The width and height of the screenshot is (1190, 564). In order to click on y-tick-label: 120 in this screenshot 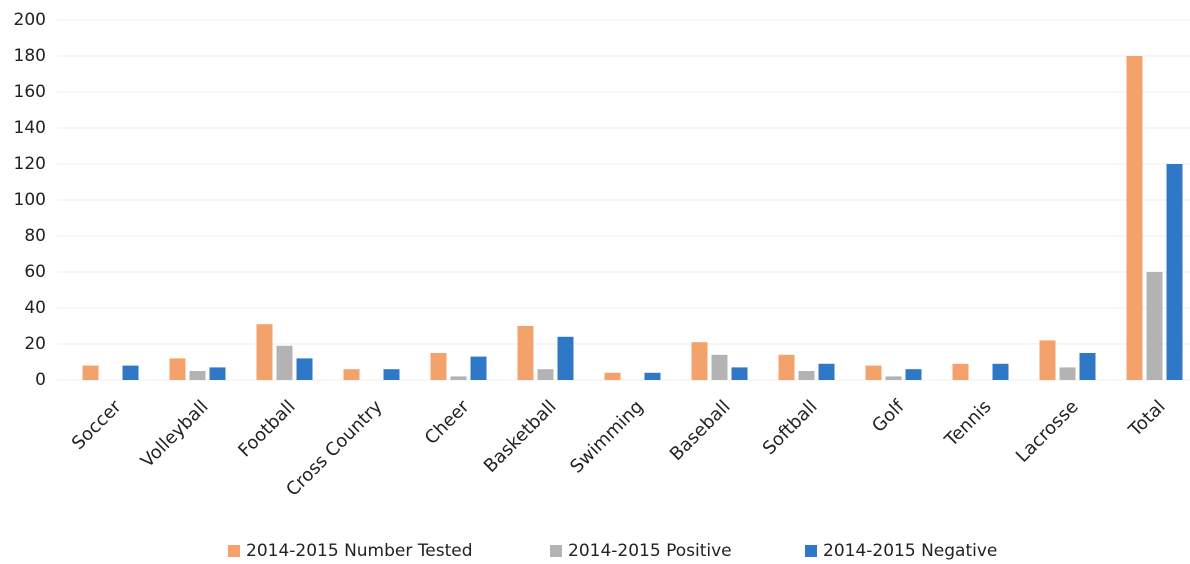, I will do `click(30, 164)`.